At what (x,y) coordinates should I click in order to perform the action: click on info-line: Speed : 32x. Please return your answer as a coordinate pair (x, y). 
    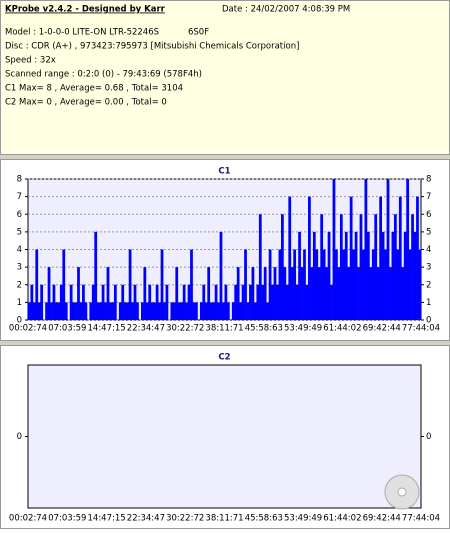
    Looking at the image, I should click on (30, 61).